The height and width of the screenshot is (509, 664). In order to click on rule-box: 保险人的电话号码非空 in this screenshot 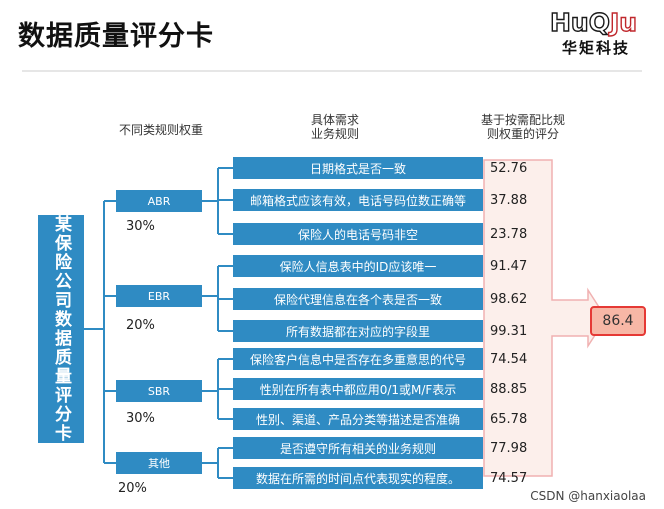, I will do `click(358, 234)`.